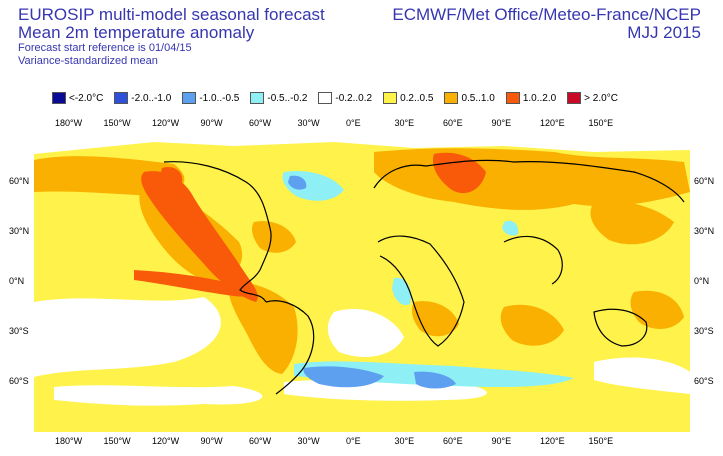 Image resolution: width=723 pixels, height=456 pixels. I want to click on variance-note: Variance-standardized mean, so click(88, 61).